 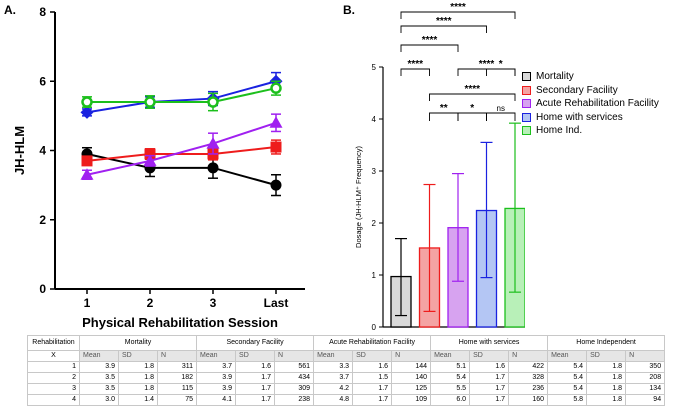 I want to click on legend-item-home-with-services: Home with services, so click(x=590, y=118).